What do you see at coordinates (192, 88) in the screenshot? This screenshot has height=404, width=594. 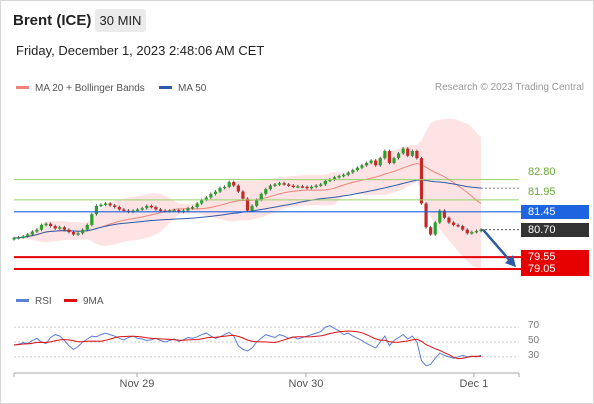 I see `legend-ma50-label: MA 50` at bounding box center [192, 88].